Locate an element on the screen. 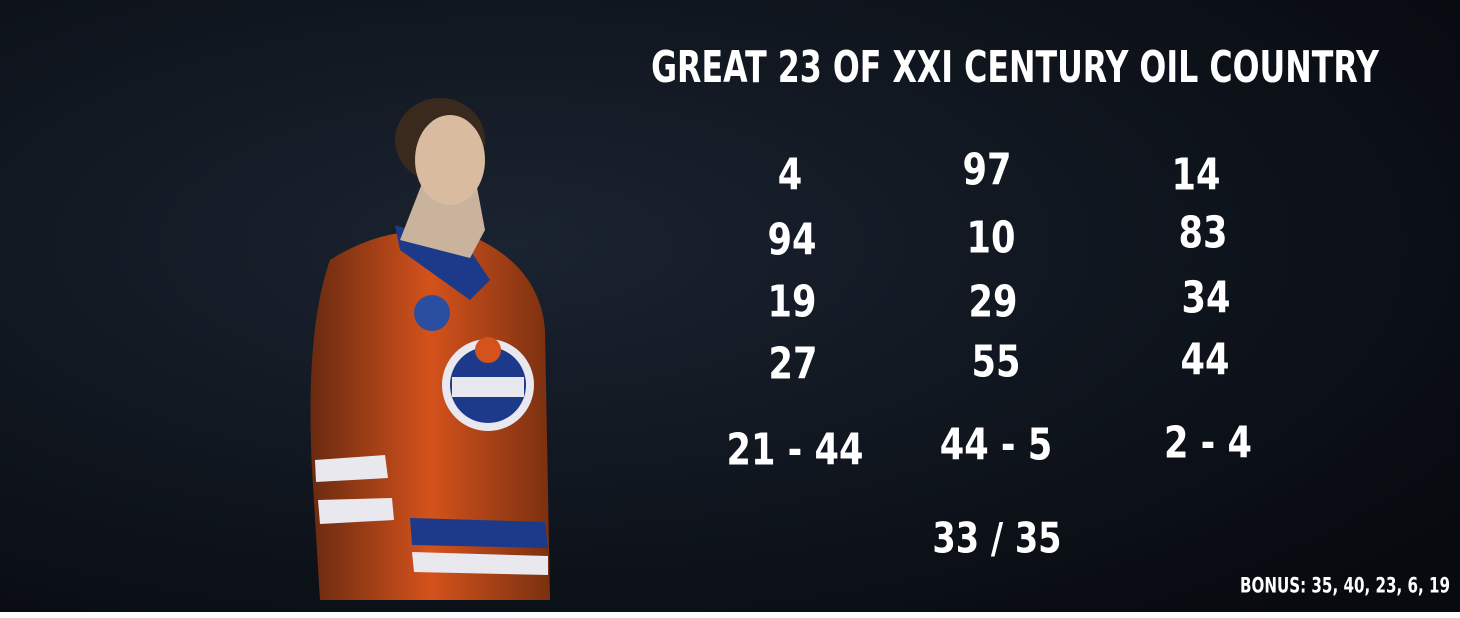 The height and width of the screenshot is (618, 1460). number: 14 is located at coordinates (1196, 175).